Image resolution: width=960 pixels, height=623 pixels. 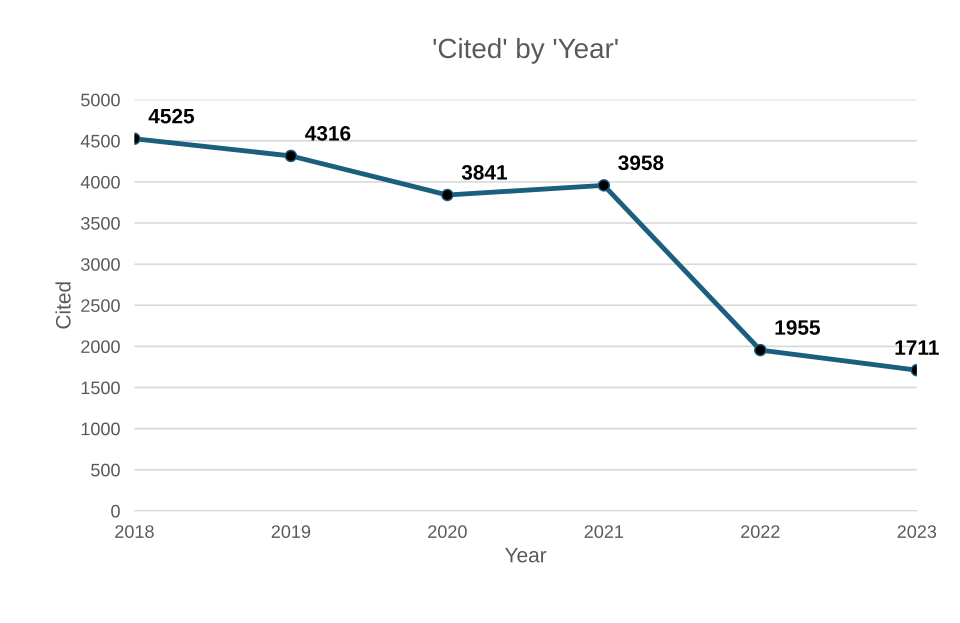 I want to click on data-label: 3958, so click(x=641, y=162).